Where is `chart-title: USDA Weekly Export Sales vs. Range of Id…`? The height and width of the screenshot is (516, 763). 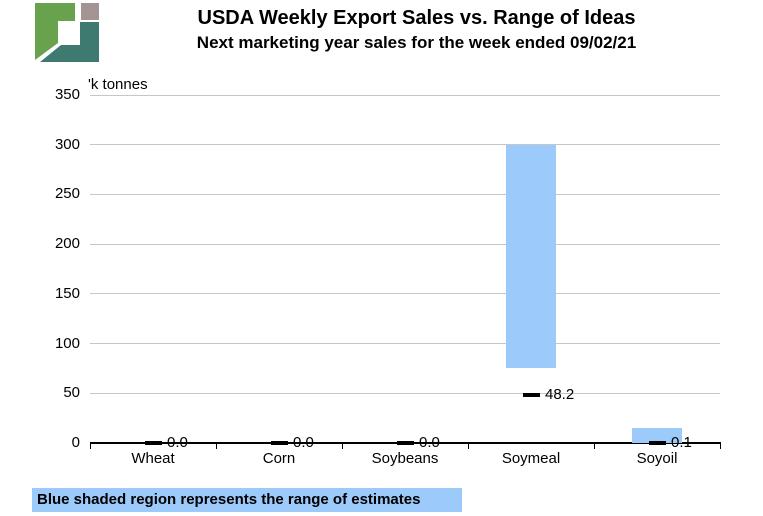
chart-title: USDA Weekly Export Sales vs. Range of Id… is located at coordinates (416, 18).